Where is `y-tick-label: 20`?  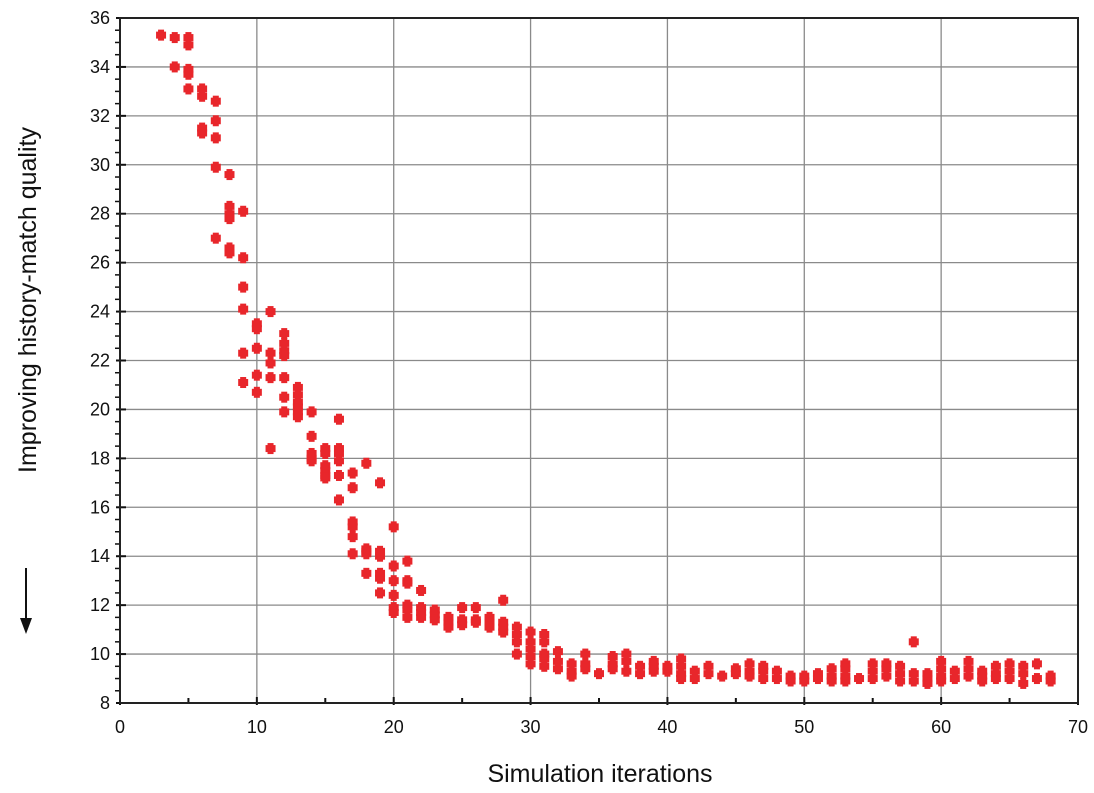
y-tick-label: 20 is located at coordinates (100, 409).